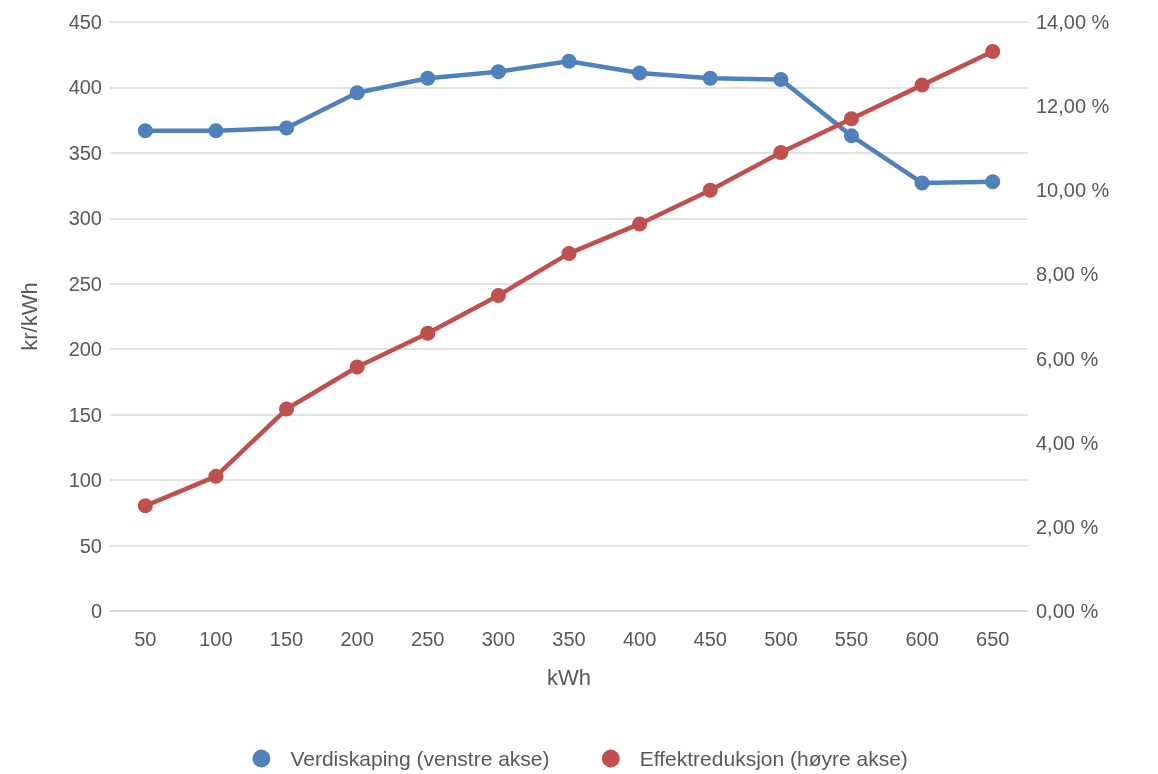 The image size is (1158, 774). I want to click on x-tick-label: 600, so click(922, 639).